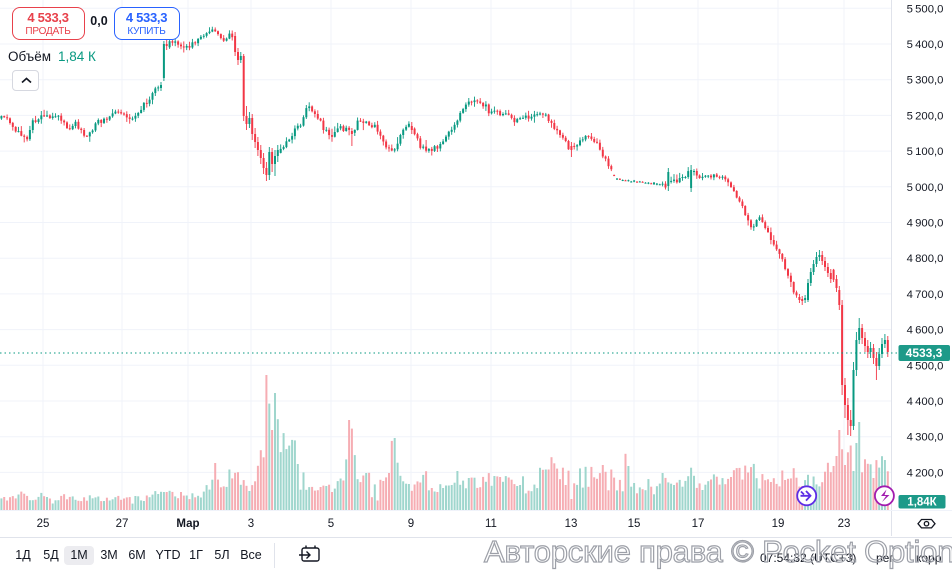 This screenshot has height=572, width=952. What do you see at coordinates (571, 524) in the screenshot?
I see `svg-text: 13` at bounding box center [571, 524].